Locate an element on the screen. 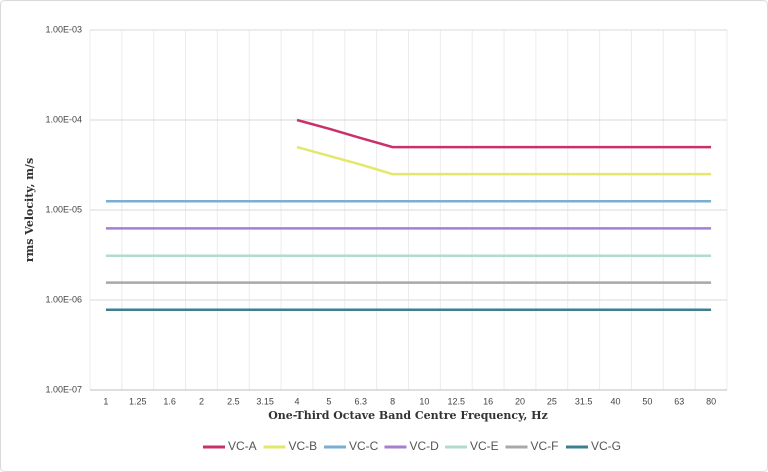 Image resolution: width=768 pixels, height=472 pixels. x-tick-label: 6.3 is located at coordinates (360, 401).